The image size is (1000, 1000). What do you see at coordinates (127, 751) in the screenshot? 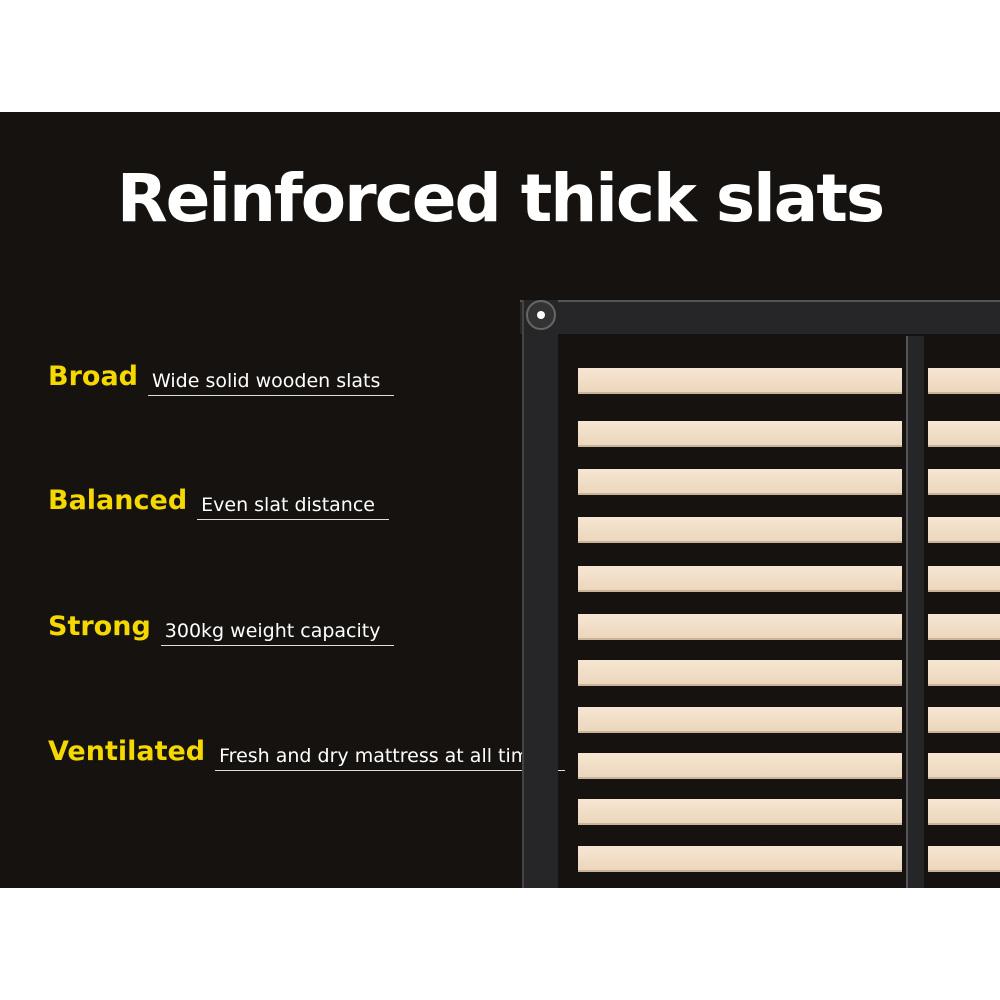
I see `feature-label: Ventilated` at bounding box center [127, 751].